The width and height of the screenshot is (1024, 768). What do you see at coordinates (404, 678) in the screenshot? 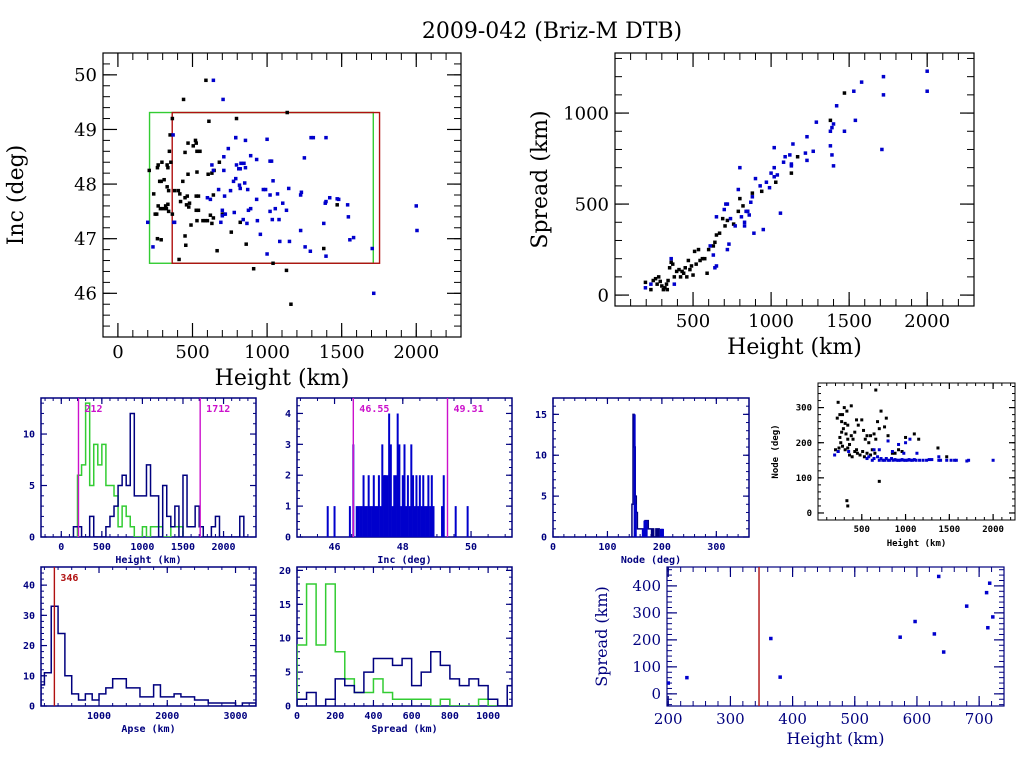
I see `histogram-navy-population` at bounding box center [404, 678].